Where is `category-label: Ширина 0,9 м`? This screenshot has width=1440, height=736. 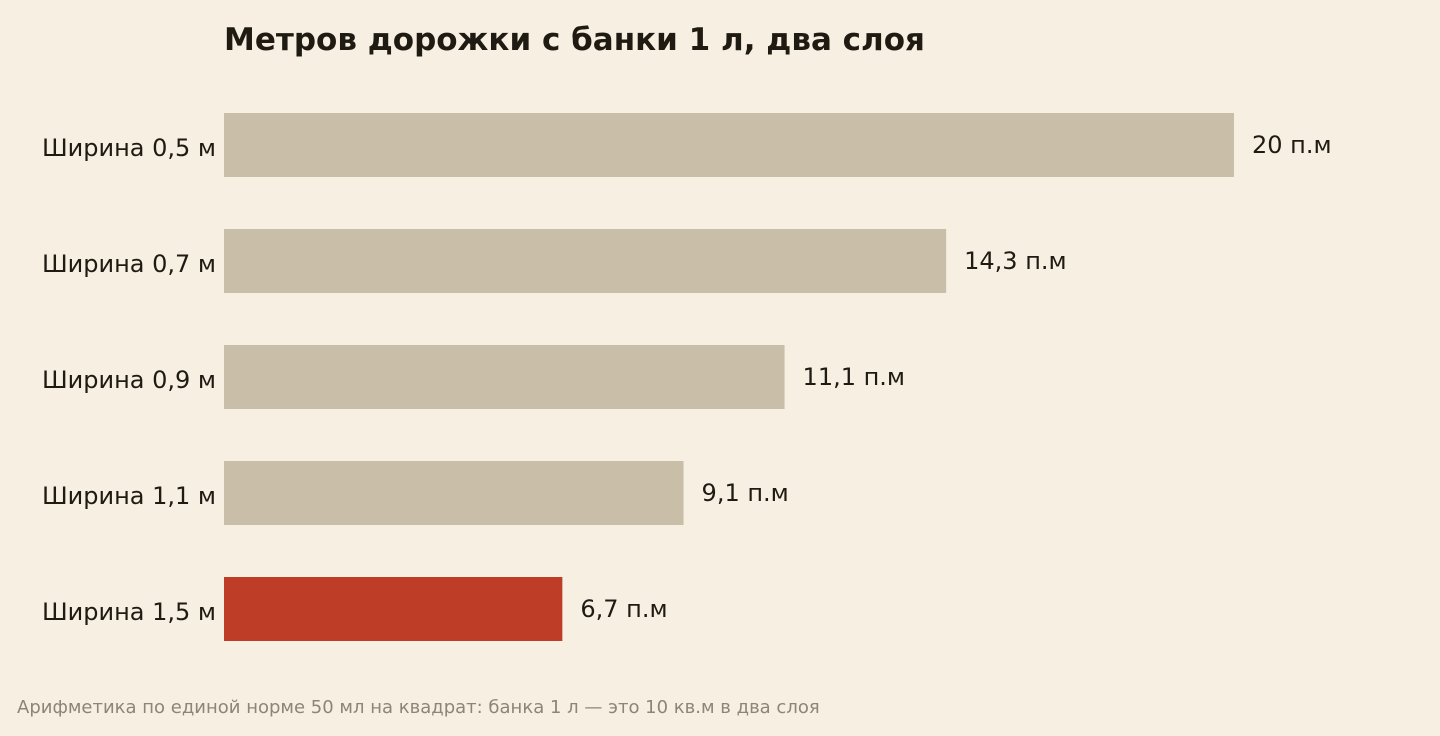 category-label: Ширина 0,9 м is located at coordinates (129, 380).